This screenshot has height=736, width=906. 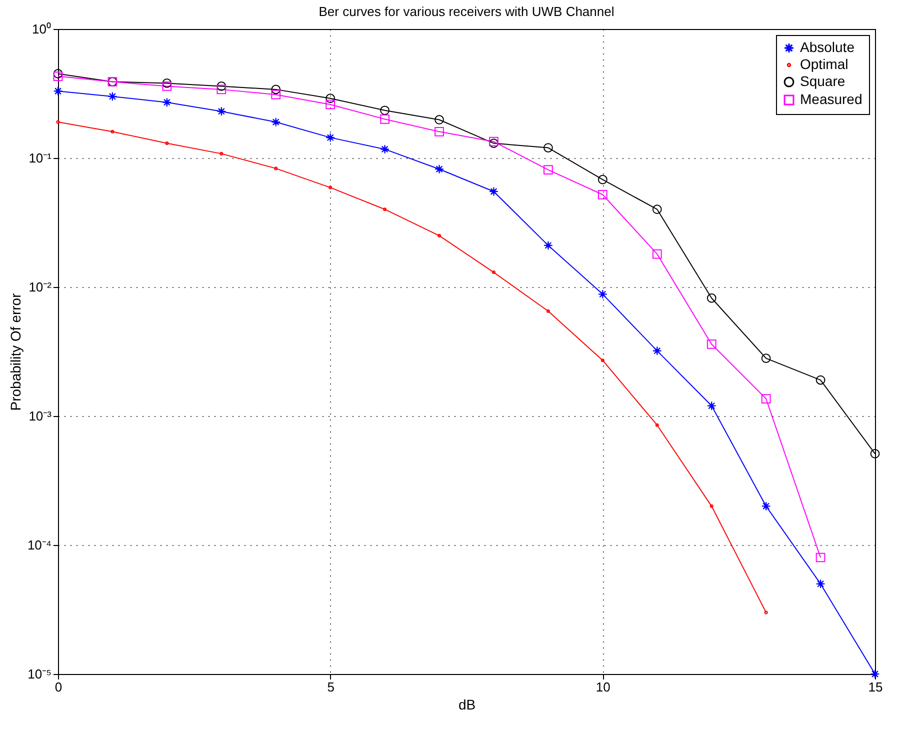 What do you see at coordinates (39, 545) in the screenshot?
I see `y-tick-label: 10⁻⁴` at bounding box center [39, 545].